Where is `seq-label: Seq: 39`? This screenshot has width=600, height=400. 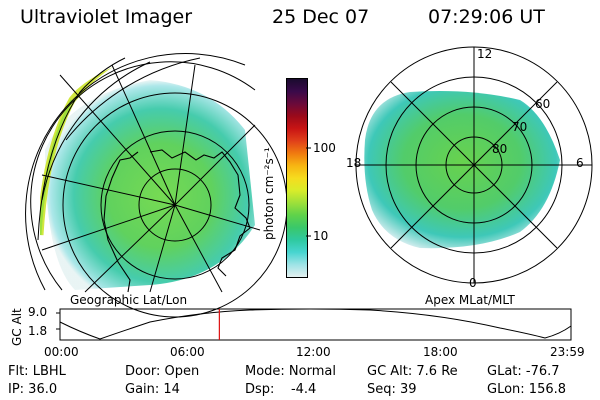
seq-label: Seq: 39 is located at coordinates (392, 389).